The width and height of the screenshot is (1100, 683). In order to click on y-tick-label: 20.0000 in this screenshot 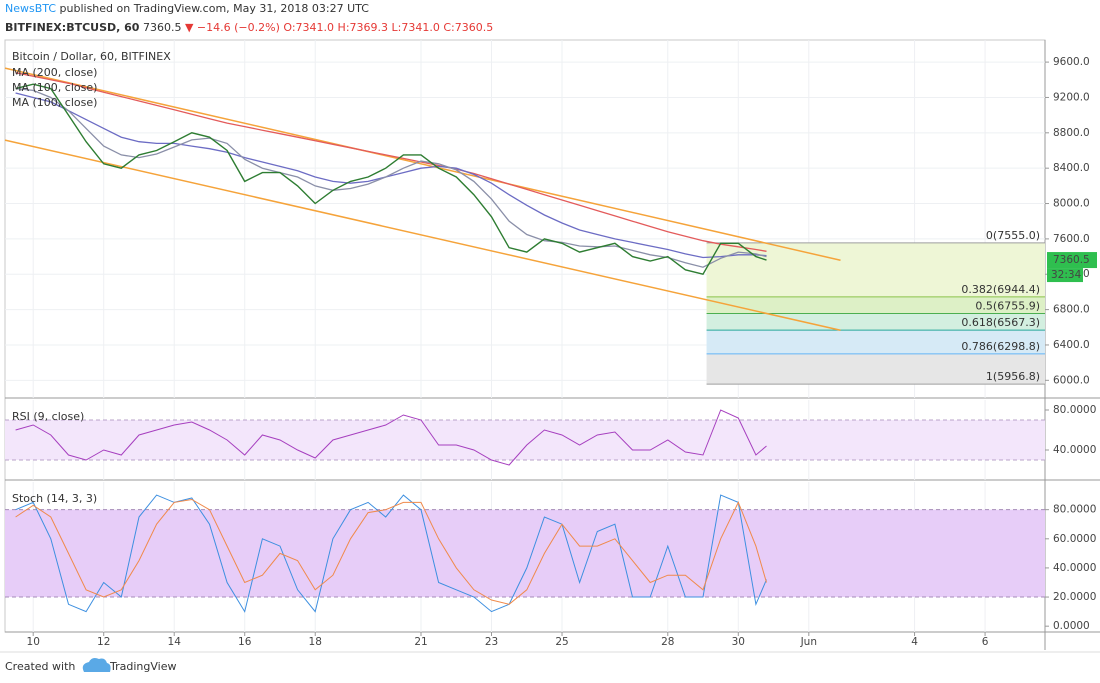, I will do `click(1074, 597)`.